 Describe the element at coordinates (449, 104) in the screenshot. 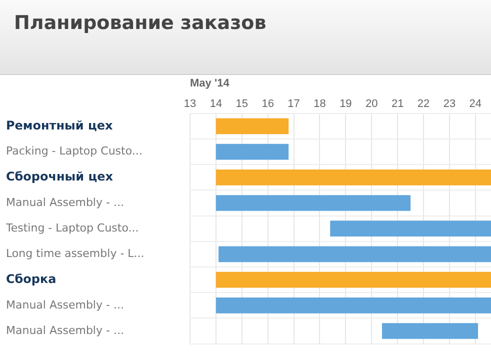

I see `x-tick-label: 23` at that location.